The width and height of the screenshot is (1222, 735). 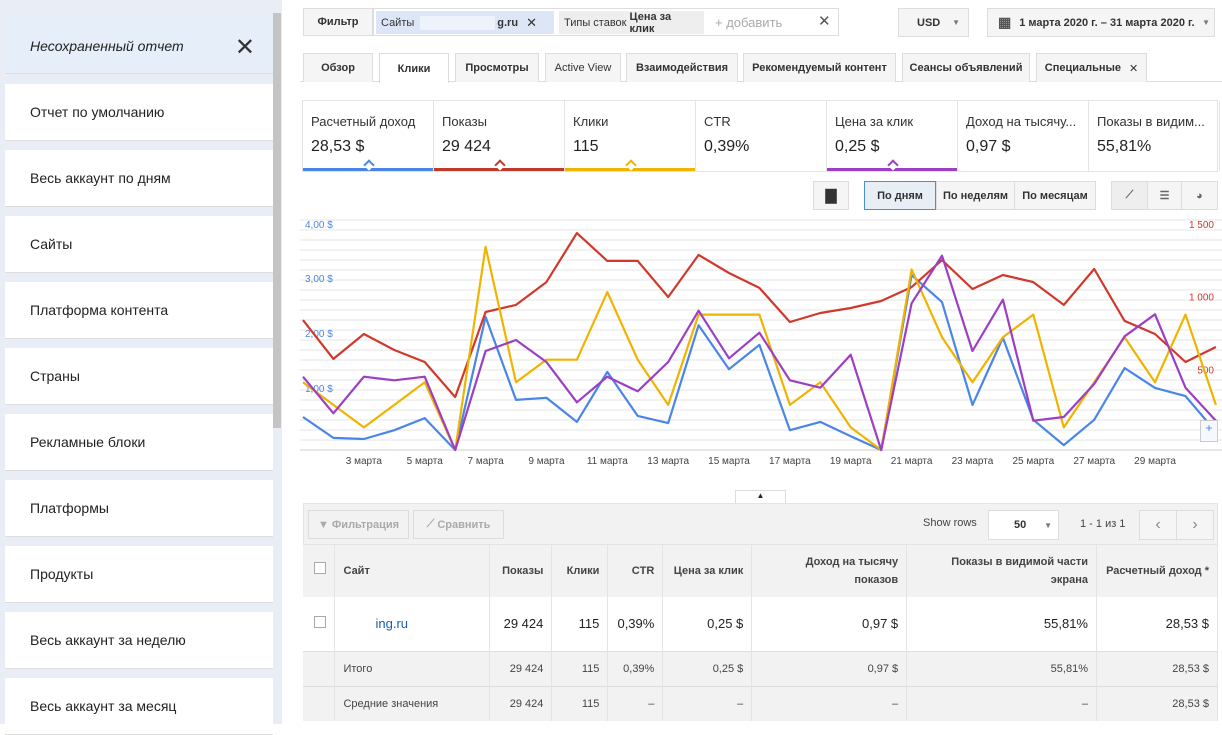 What do you see at coordinates (139, 112) in the screenshot?
I see `sidebar-item: Отчет по умолчанию` at bounding box center [139, 112].